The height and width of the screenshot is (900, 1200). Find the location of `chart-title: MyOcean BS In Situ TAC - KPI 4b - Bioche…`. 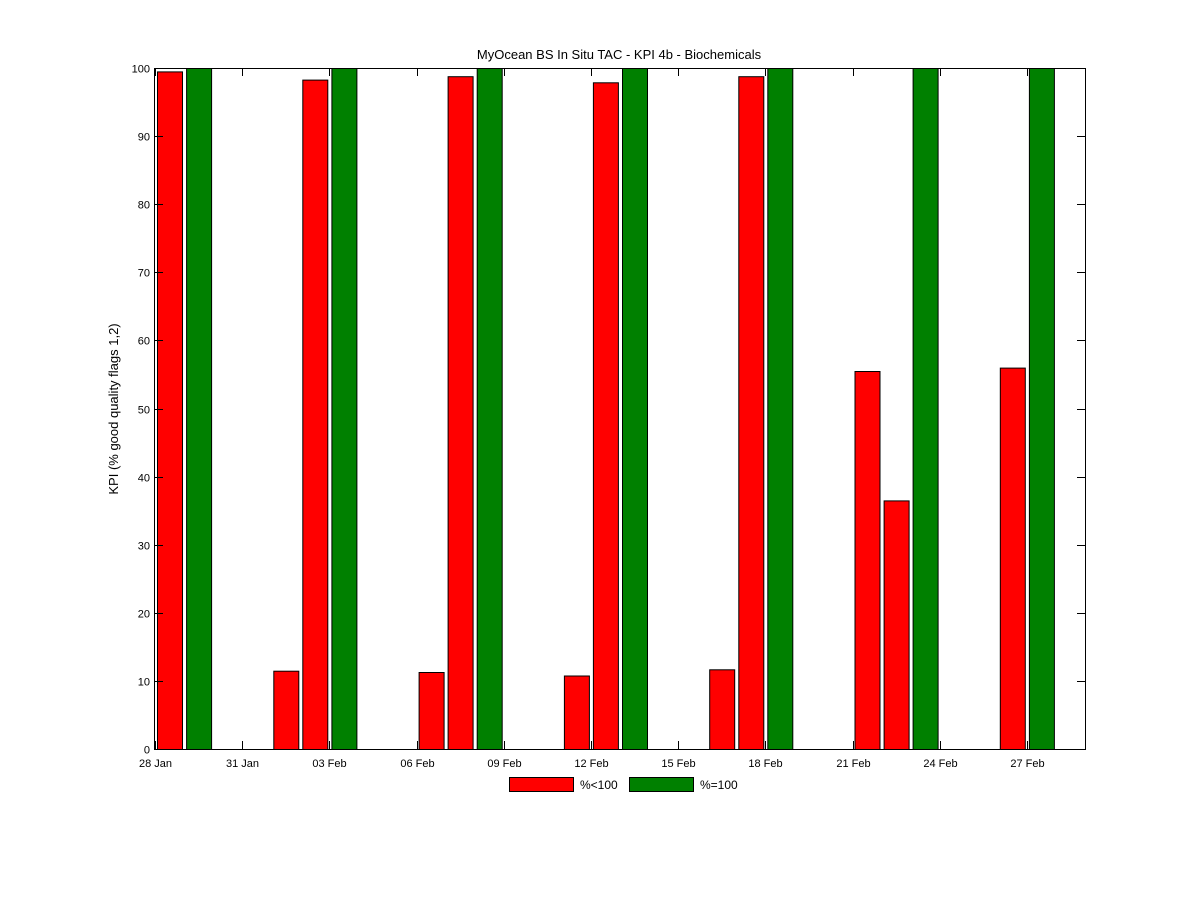

chart-title: MyOcean BS In Situ TAC - KPI 4b - Bioche… is located at coordinates (619, 54).